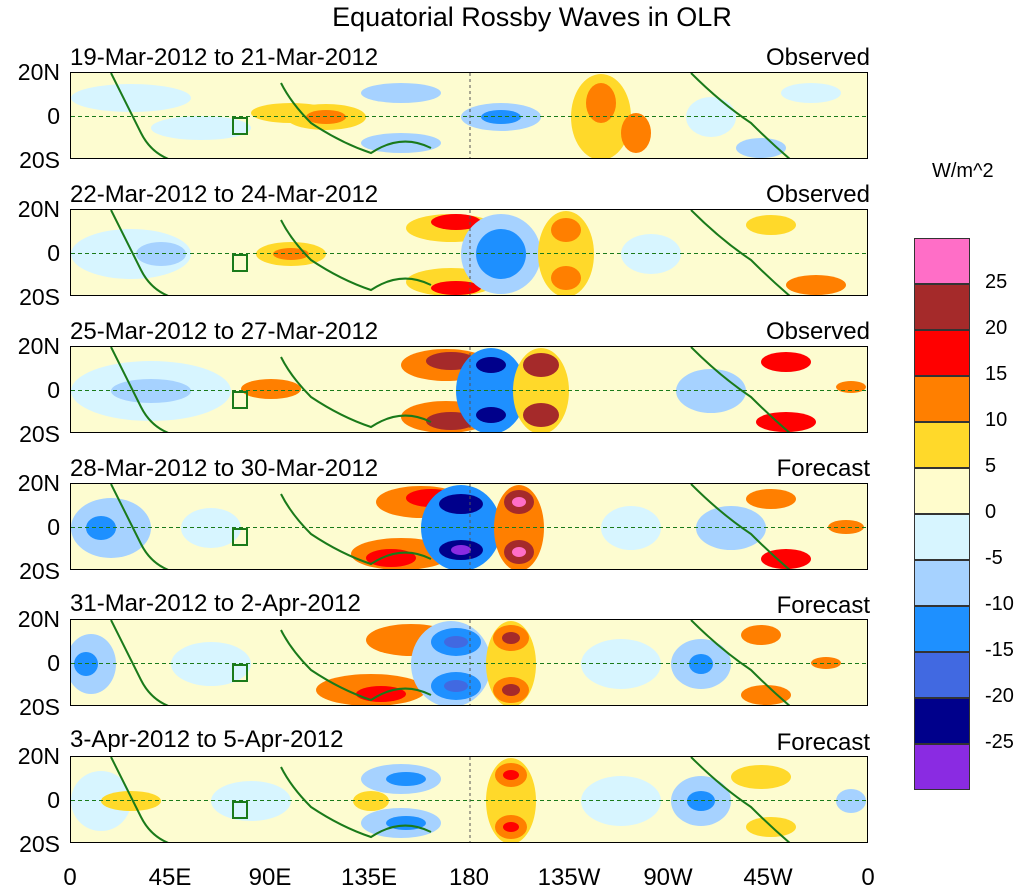 Image resolution: width=1021 pixels, height=892 pixels. I want to click on colorbar-label: 25, so click(996, 282).